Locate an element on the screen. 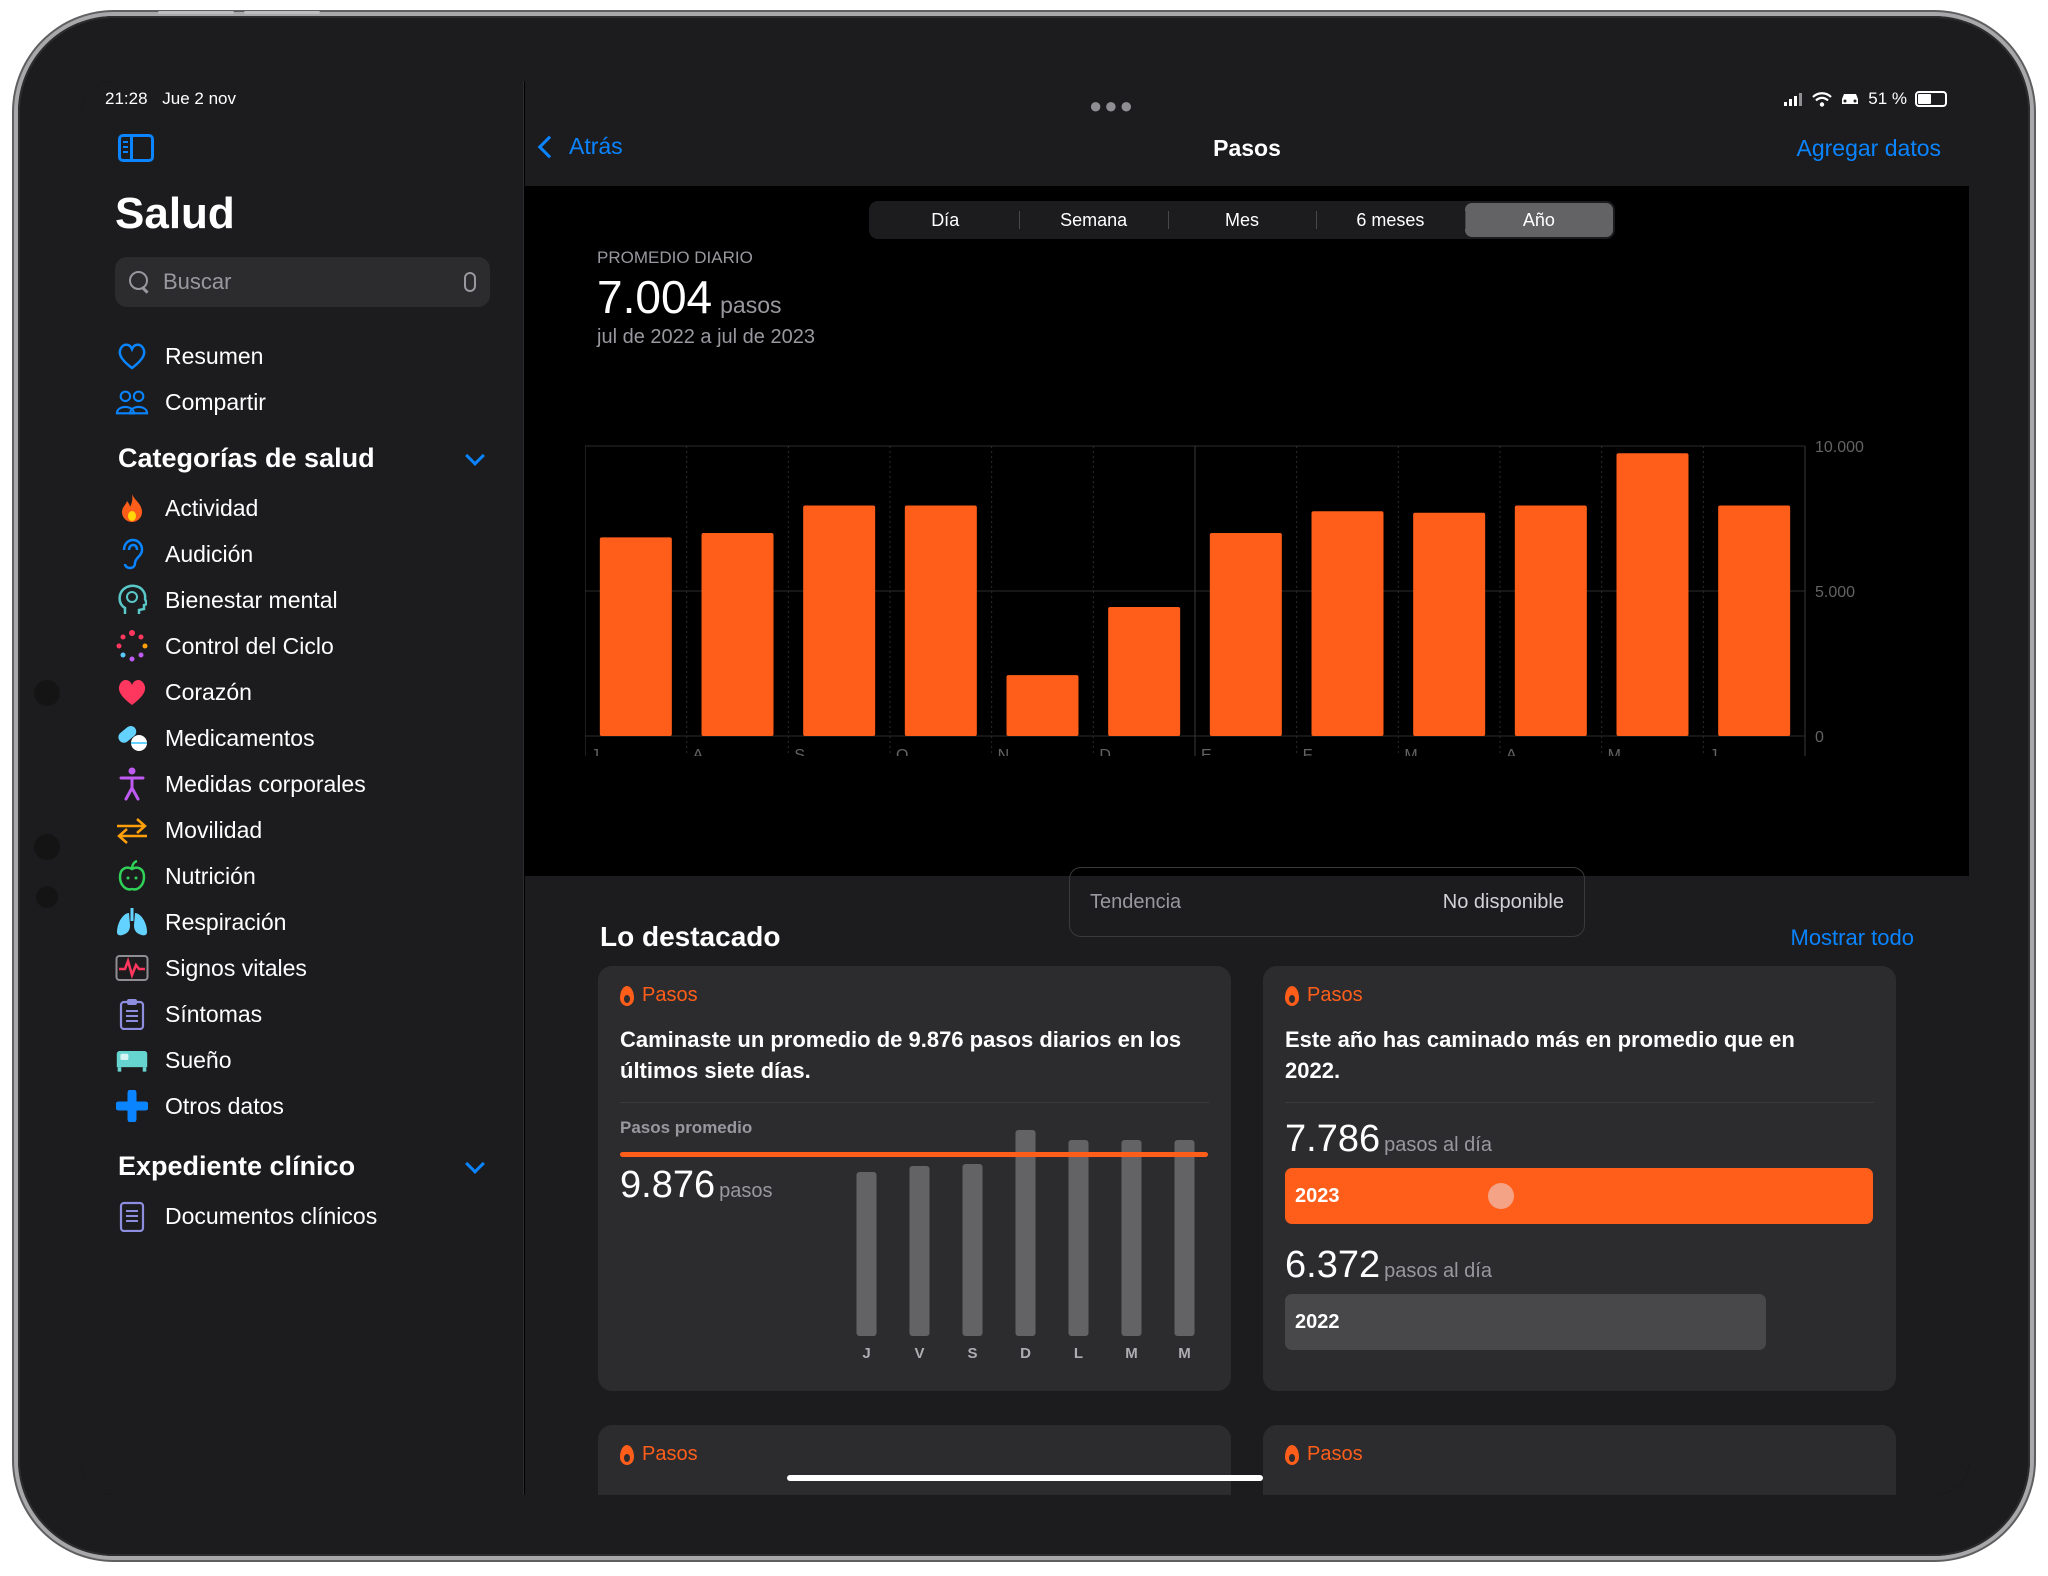  summary-label: PROMEDIO DIARIO is located at coordinates (675, 257).